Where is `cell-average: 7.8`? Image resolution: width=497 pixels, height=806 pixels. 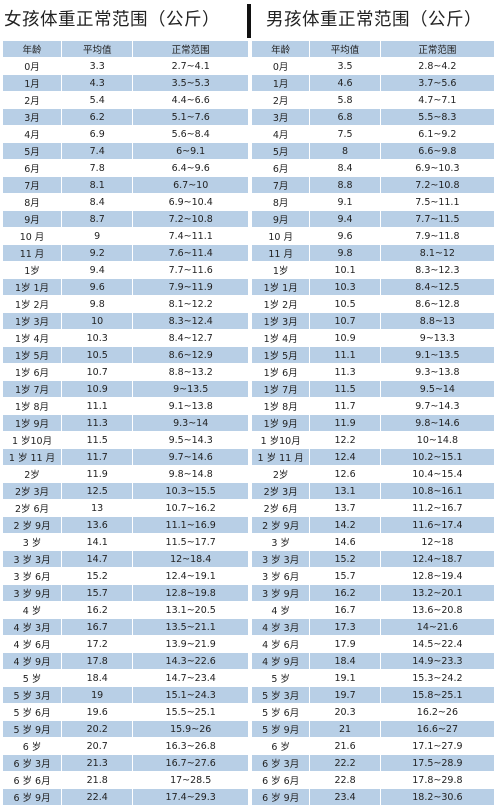
cell-average: 7.8 is located at coordinates (97, 168).